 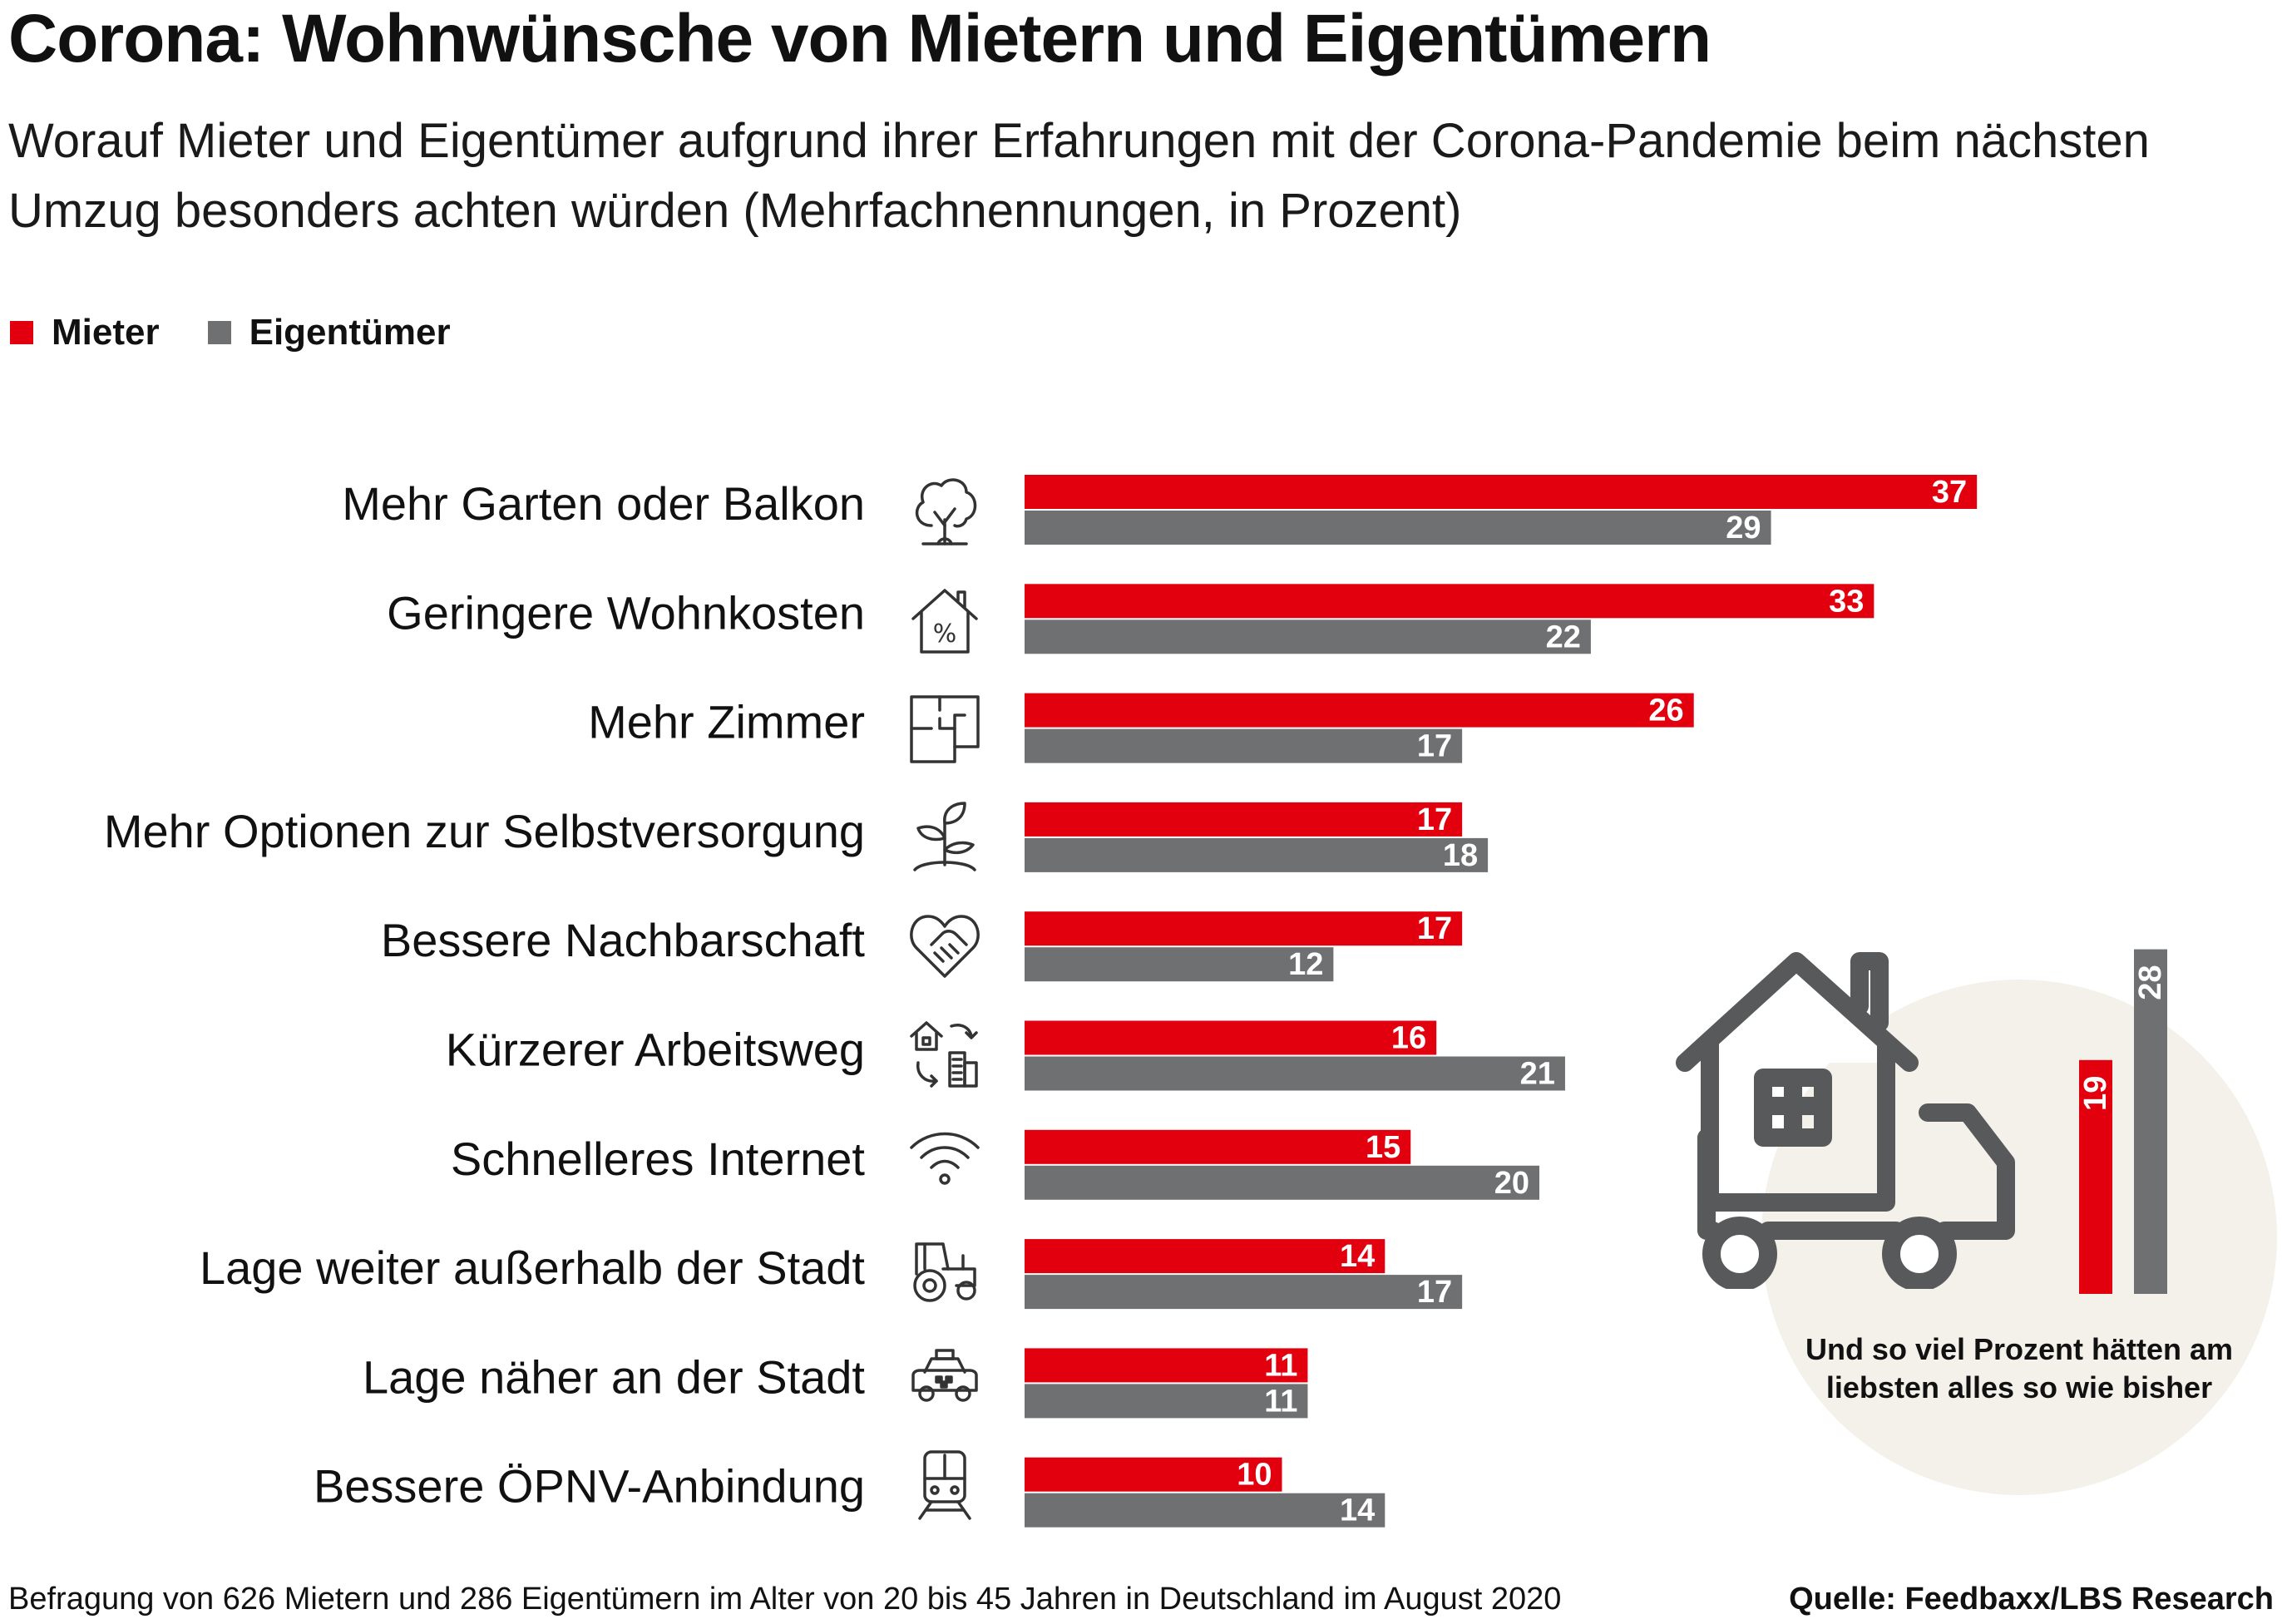 I want to click on floorplan-icon, so click(x=944, y=728).